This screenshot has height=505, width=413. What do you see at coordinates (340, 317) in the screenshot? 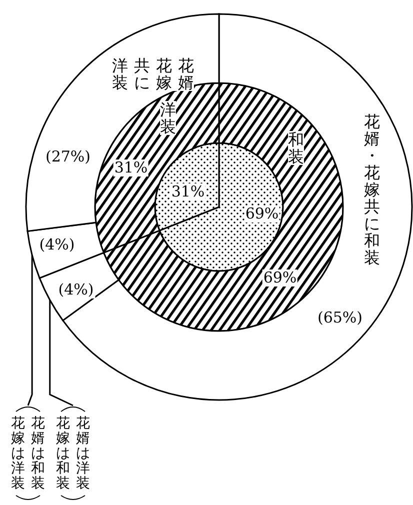
I see `data-label: (65%)` at bounding box center [340, 317].